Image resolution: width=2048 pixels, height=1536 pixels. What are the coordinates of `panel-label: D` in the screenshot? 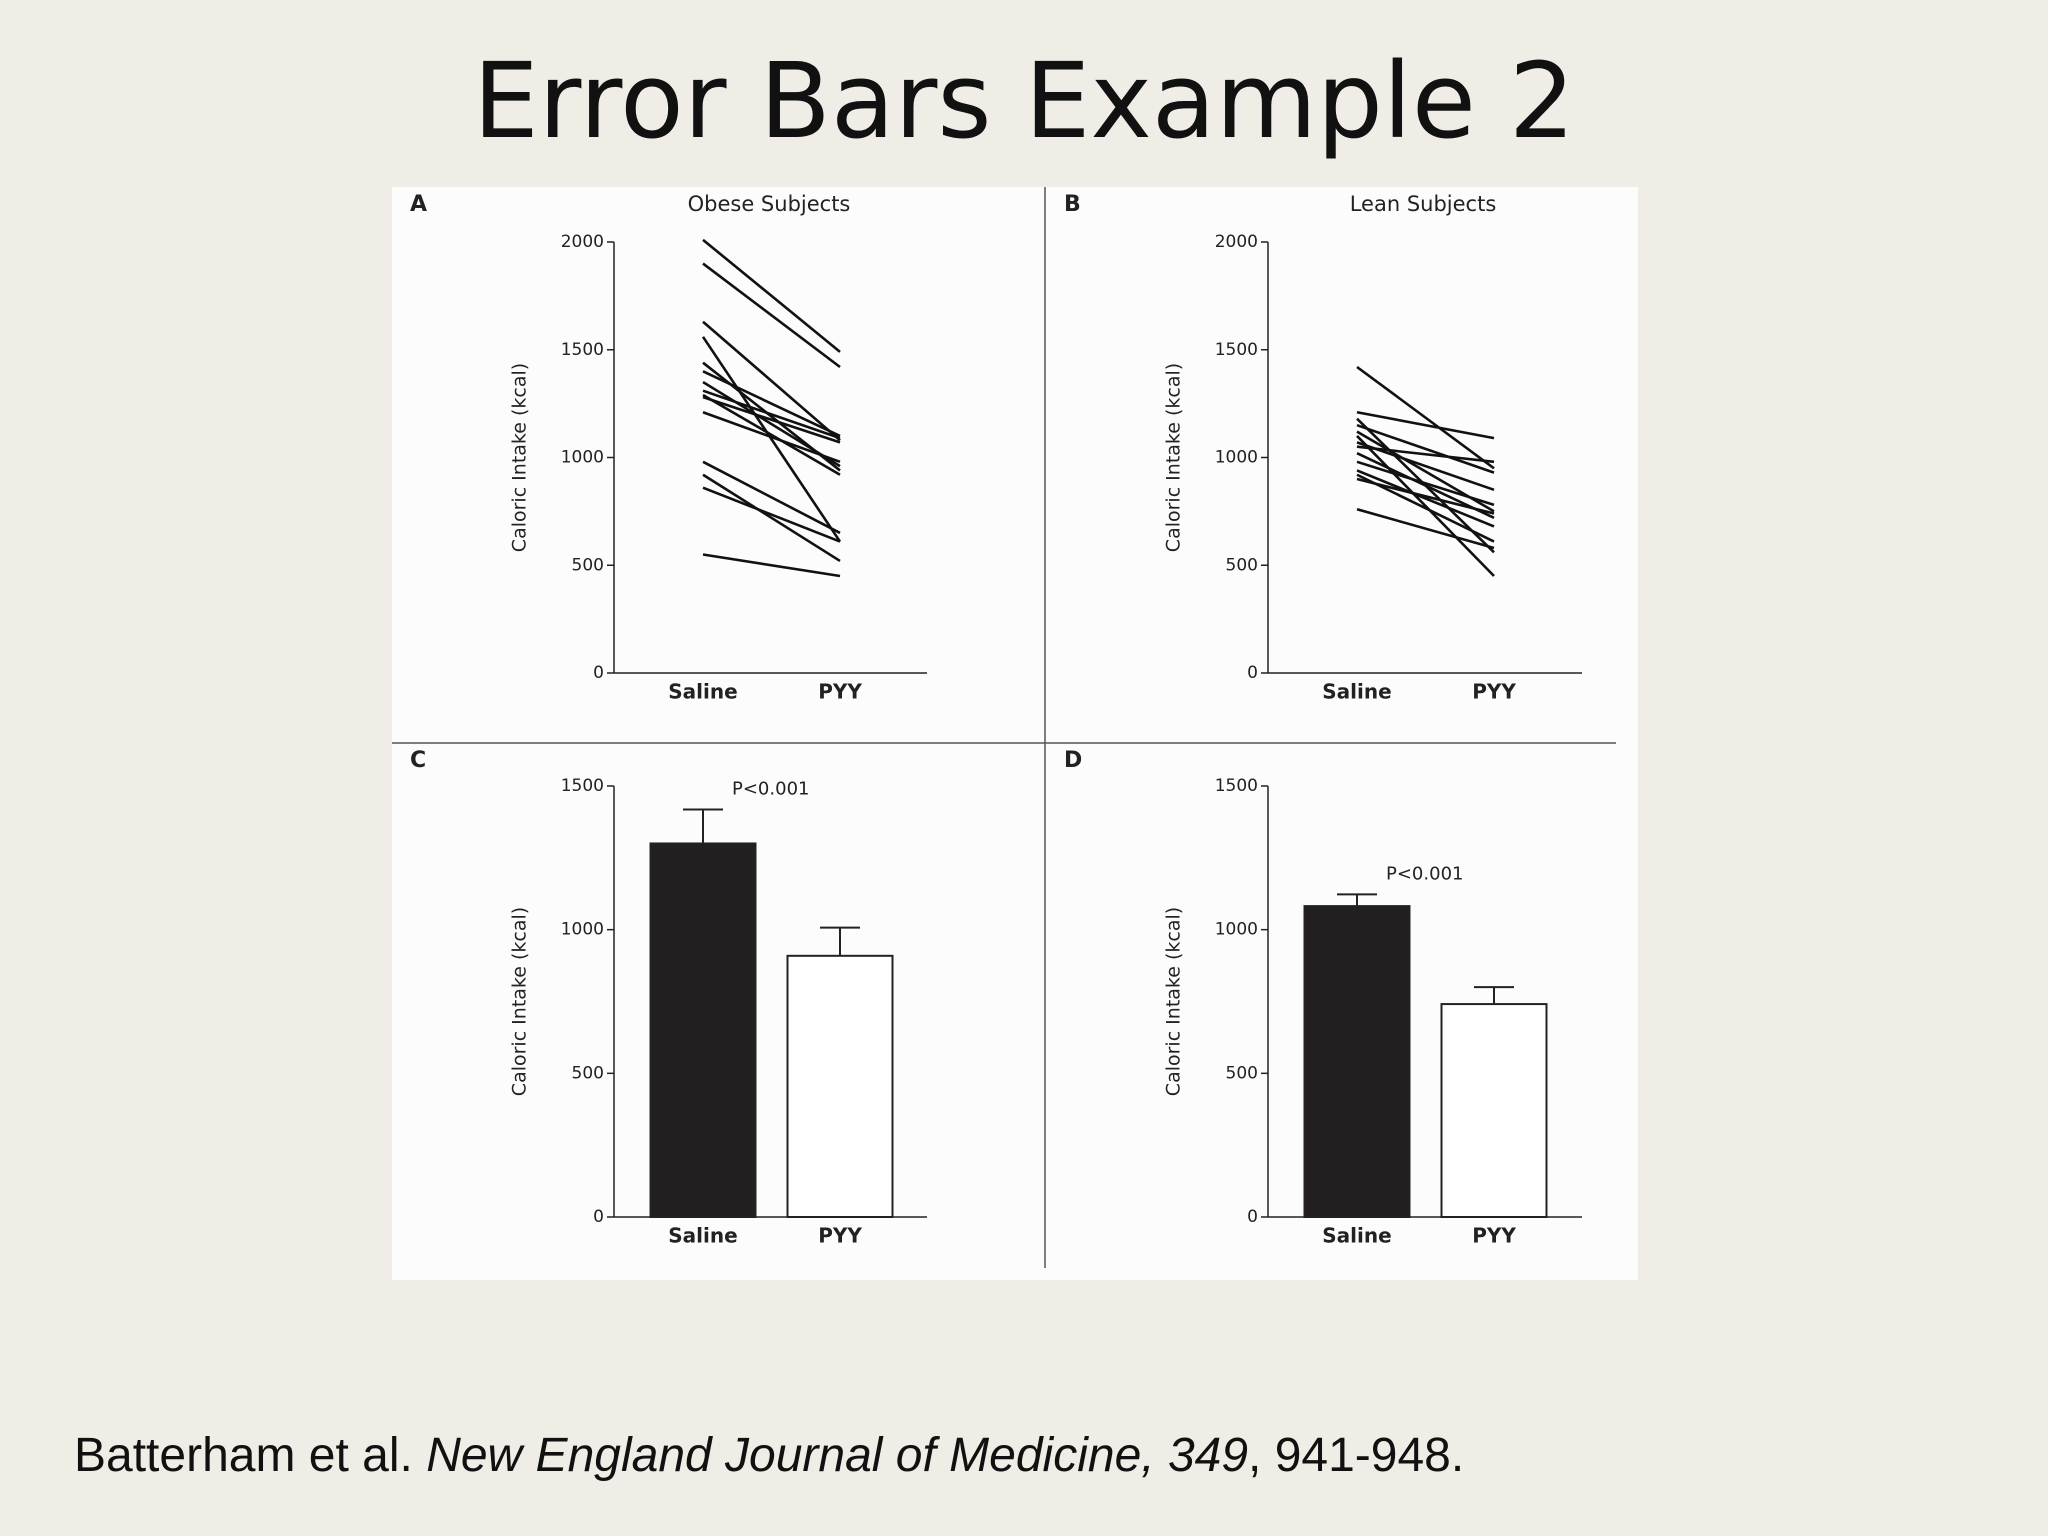 It's located at (1073, 760).